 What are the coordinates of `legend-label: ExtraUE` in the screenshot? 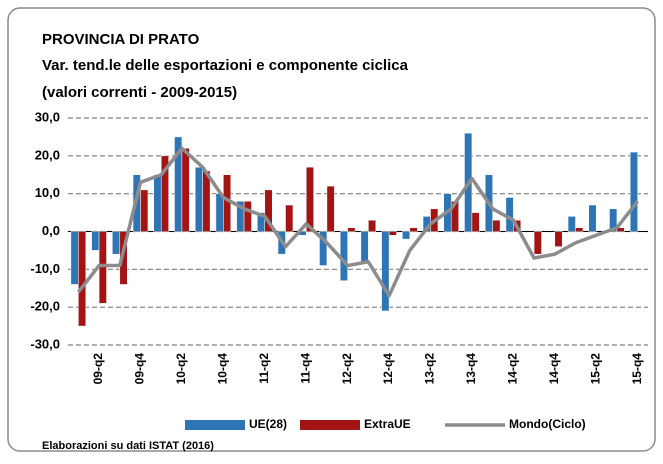 It's located at (387, 424).